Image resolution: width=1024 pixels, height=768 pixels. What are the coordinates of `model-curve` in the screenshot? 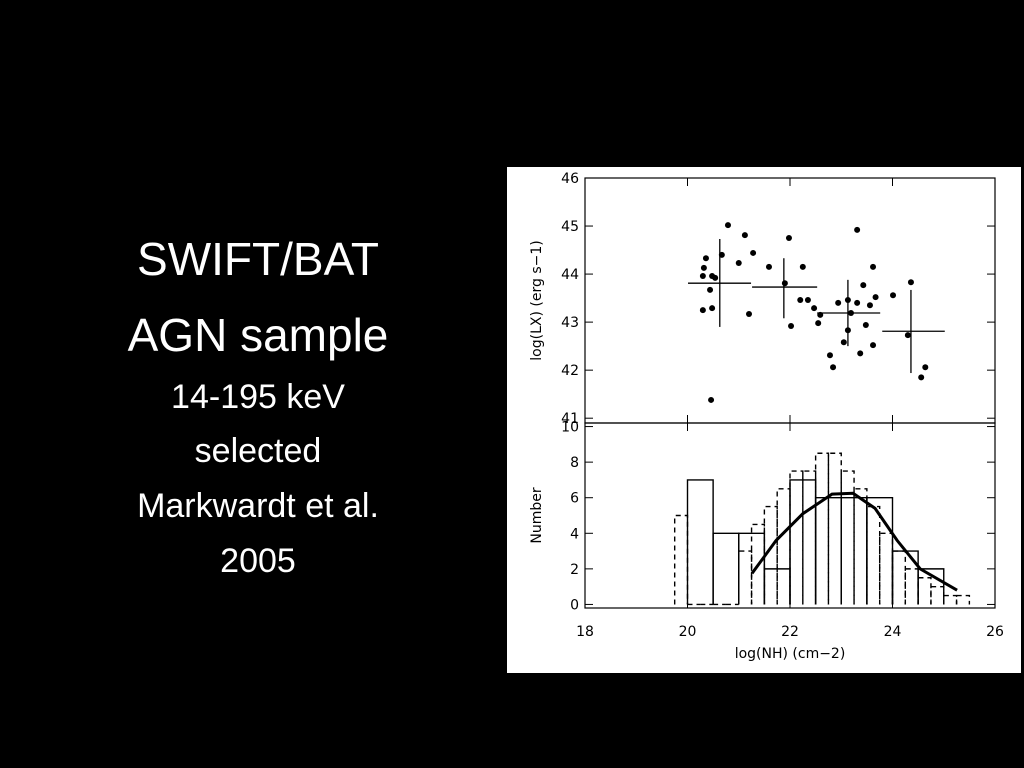 It's located at (854, 541).